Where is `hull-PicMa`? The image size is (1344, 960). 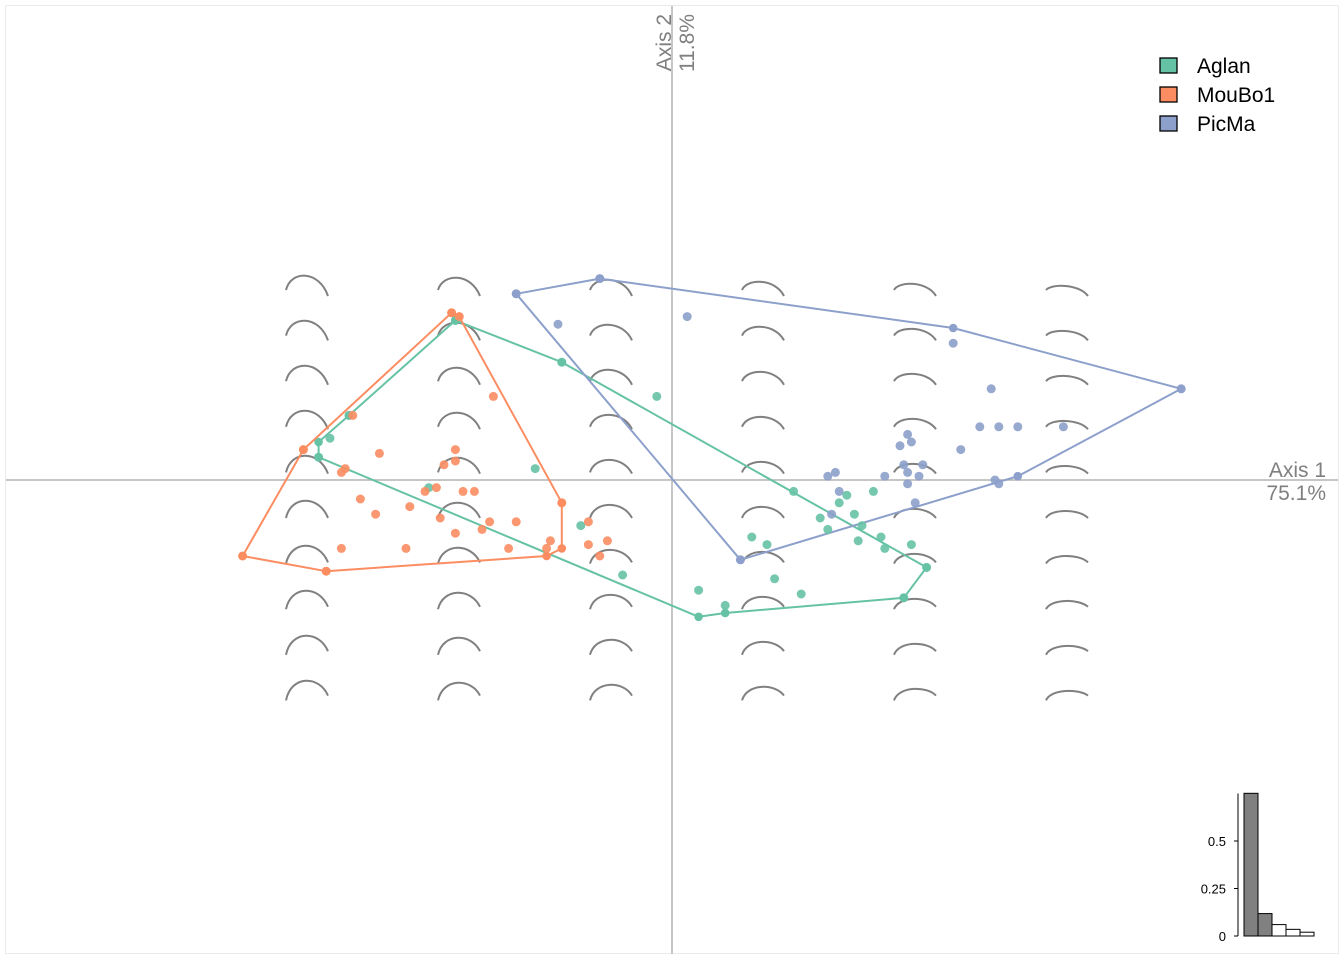
hull-PicMa is located at coordinates (849, 419).